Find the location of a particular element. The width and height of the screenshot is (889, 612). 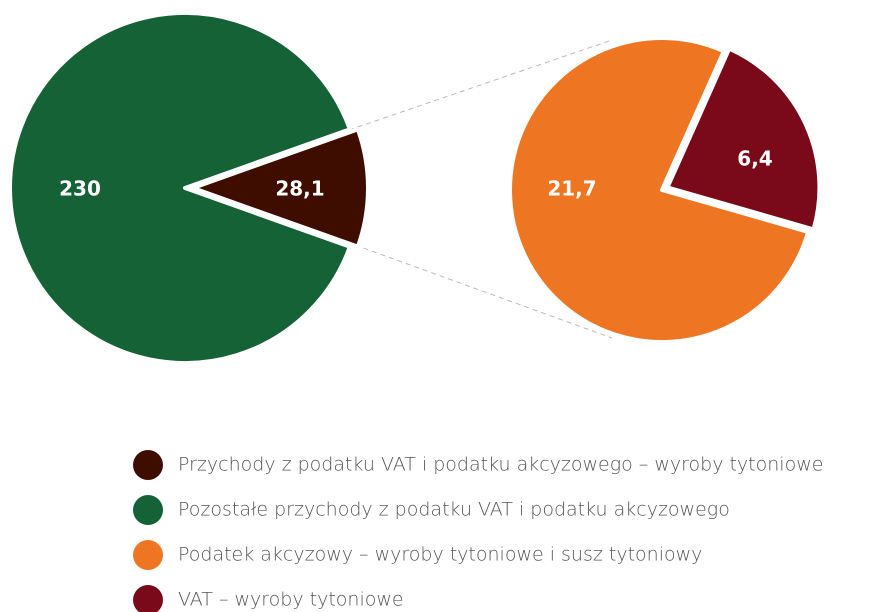

legend-label: VAT – wyroby tytoniowe is located at coordinates (291, 600).